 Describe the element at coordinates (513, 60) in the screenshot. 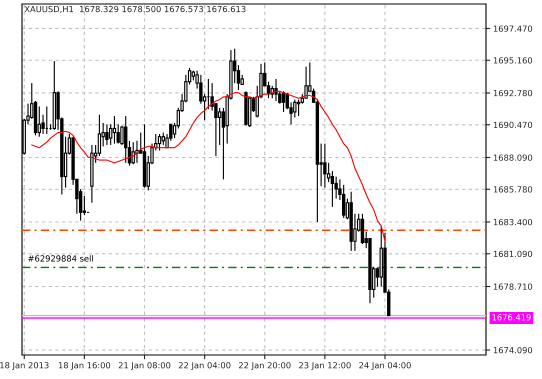

I see `y-tick-label: 1695.160` at that location.